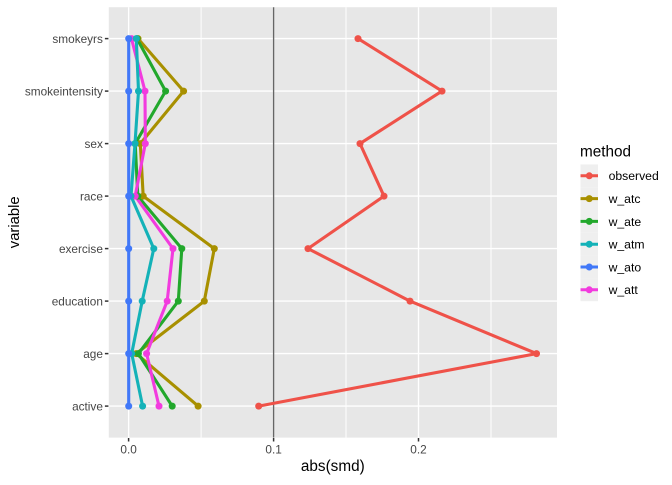 The height and width of the screenshot is (485, 672). Describe the element at coordinates (634, 176) in the screenshot. I see `svg-text: observed` at that location.